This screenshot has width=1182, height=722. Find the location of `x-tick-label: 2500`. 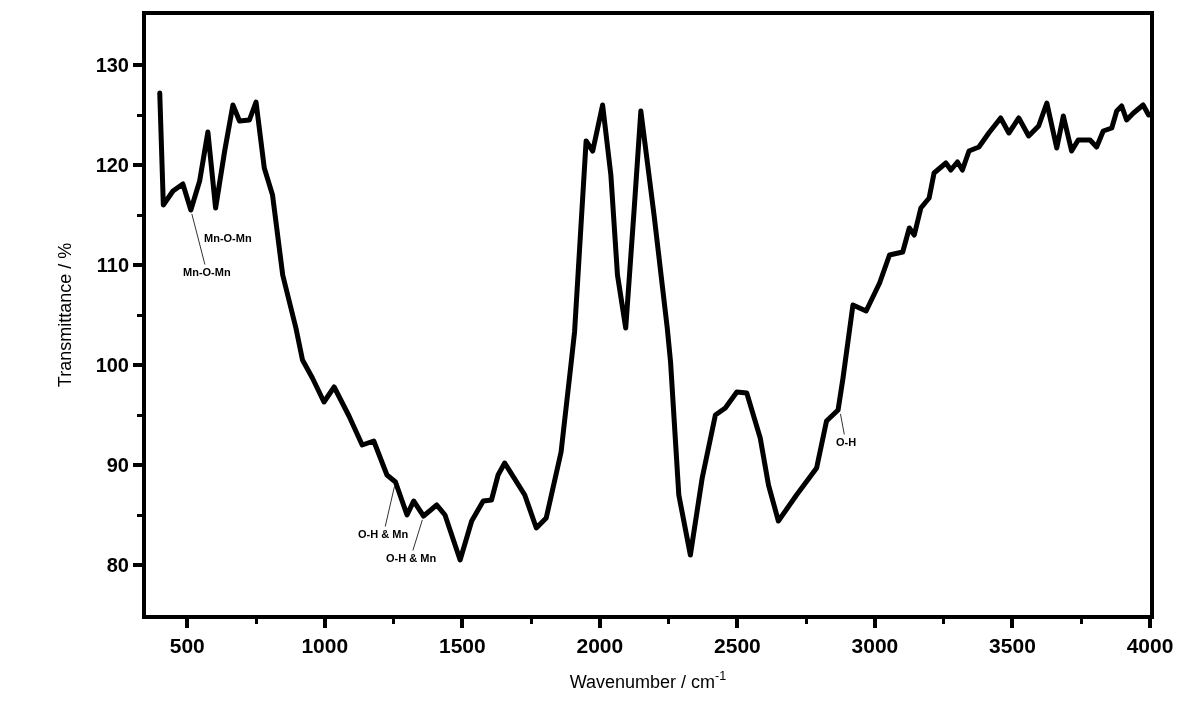

x-tick-label: 2500 is located at coordinates (737, 646).